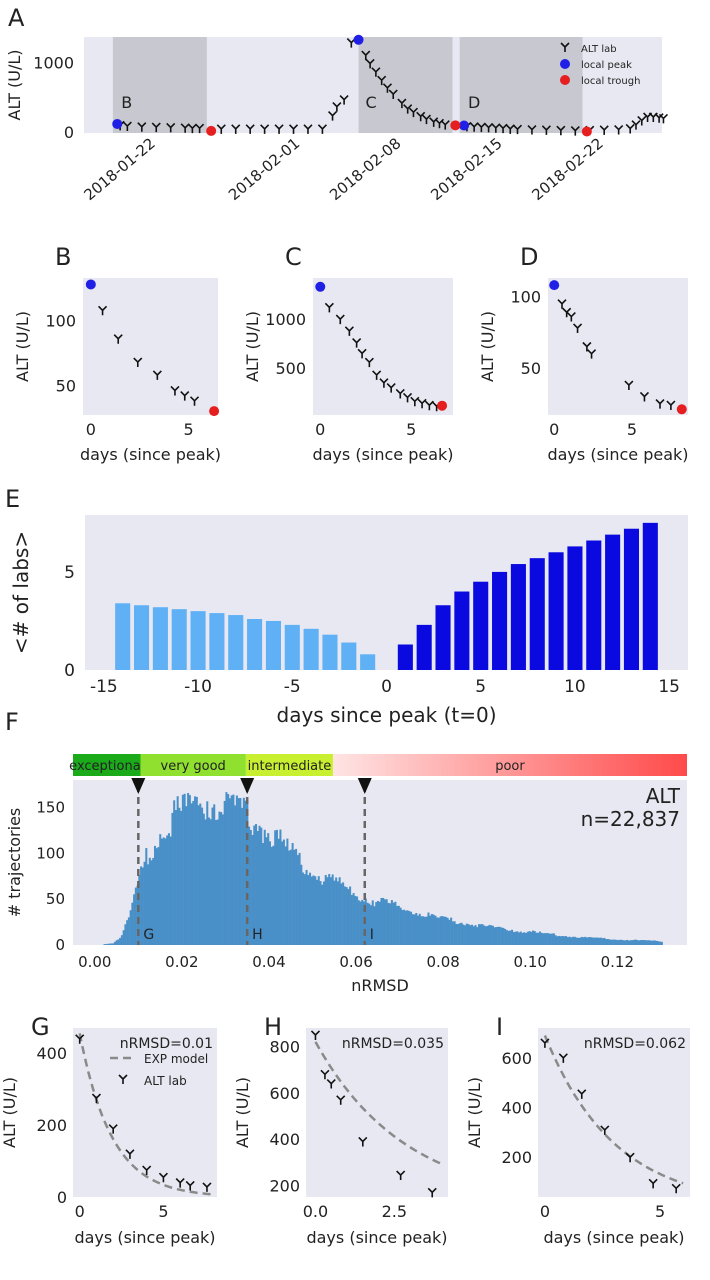 This screenshot has width=710, height=1280. Describe the element at coordinates (394, 1211) in the screenshot. I see `x-tick-label: 2.5` at that location.